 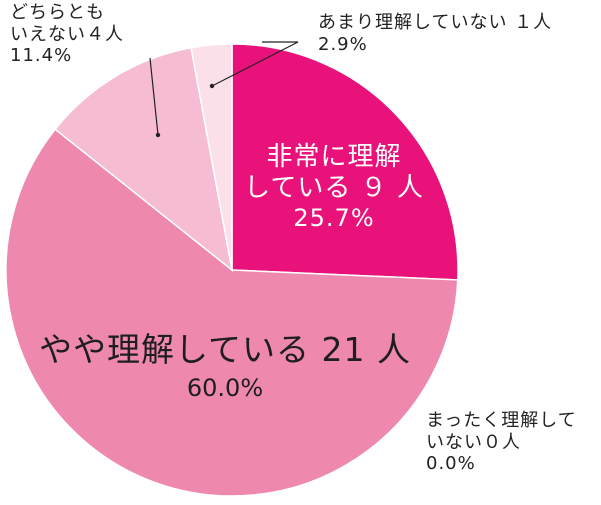 I want to click on slice-label-mattaku-name-line1: まったく理解して, so click(x=501, y=420).